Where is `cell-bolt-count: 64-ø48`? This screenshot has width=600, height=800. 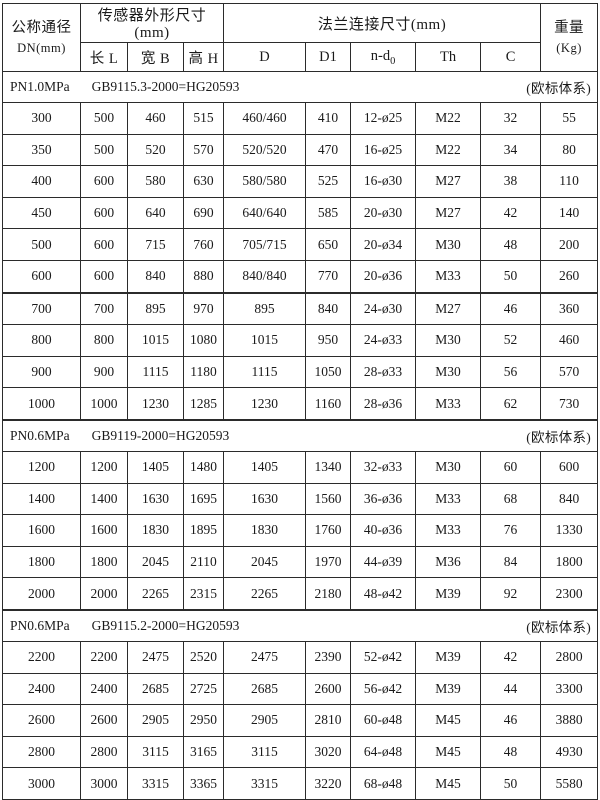 cell-bolt-count: 64-ø48 is located at coordinates (383, 752).